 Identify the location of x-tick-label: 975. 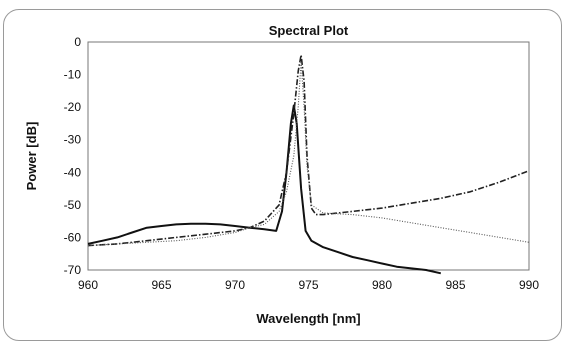
(308, 285).